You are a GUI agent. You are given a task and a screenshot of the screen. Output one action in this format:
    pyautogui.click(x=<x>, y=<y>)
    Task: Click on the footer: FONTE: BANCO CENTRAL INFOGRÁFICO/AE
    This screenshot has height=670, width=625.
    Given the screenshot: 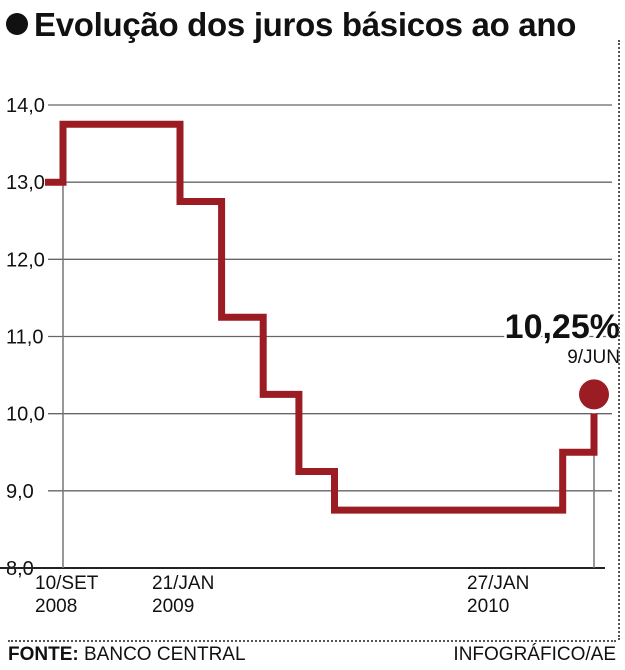 What is the action you would take?
    pyautogui.click(x=312, y=655)
    